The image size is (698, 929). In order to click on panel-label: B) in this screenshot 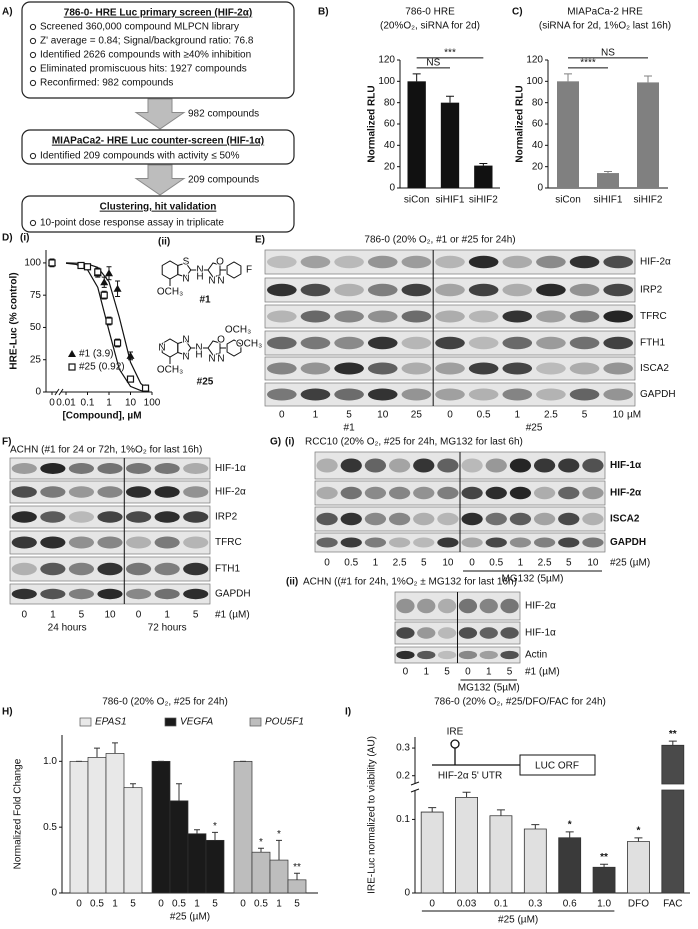, I will do `click(323, 12)`.